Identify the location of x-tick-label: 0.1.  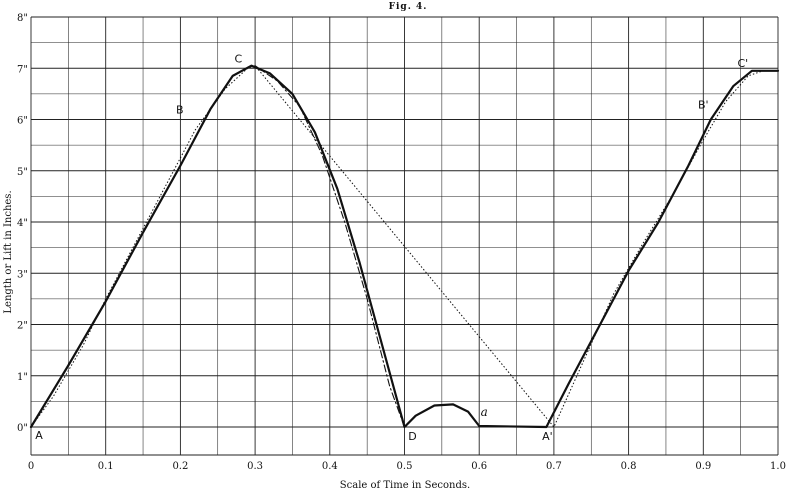
(106, 466).